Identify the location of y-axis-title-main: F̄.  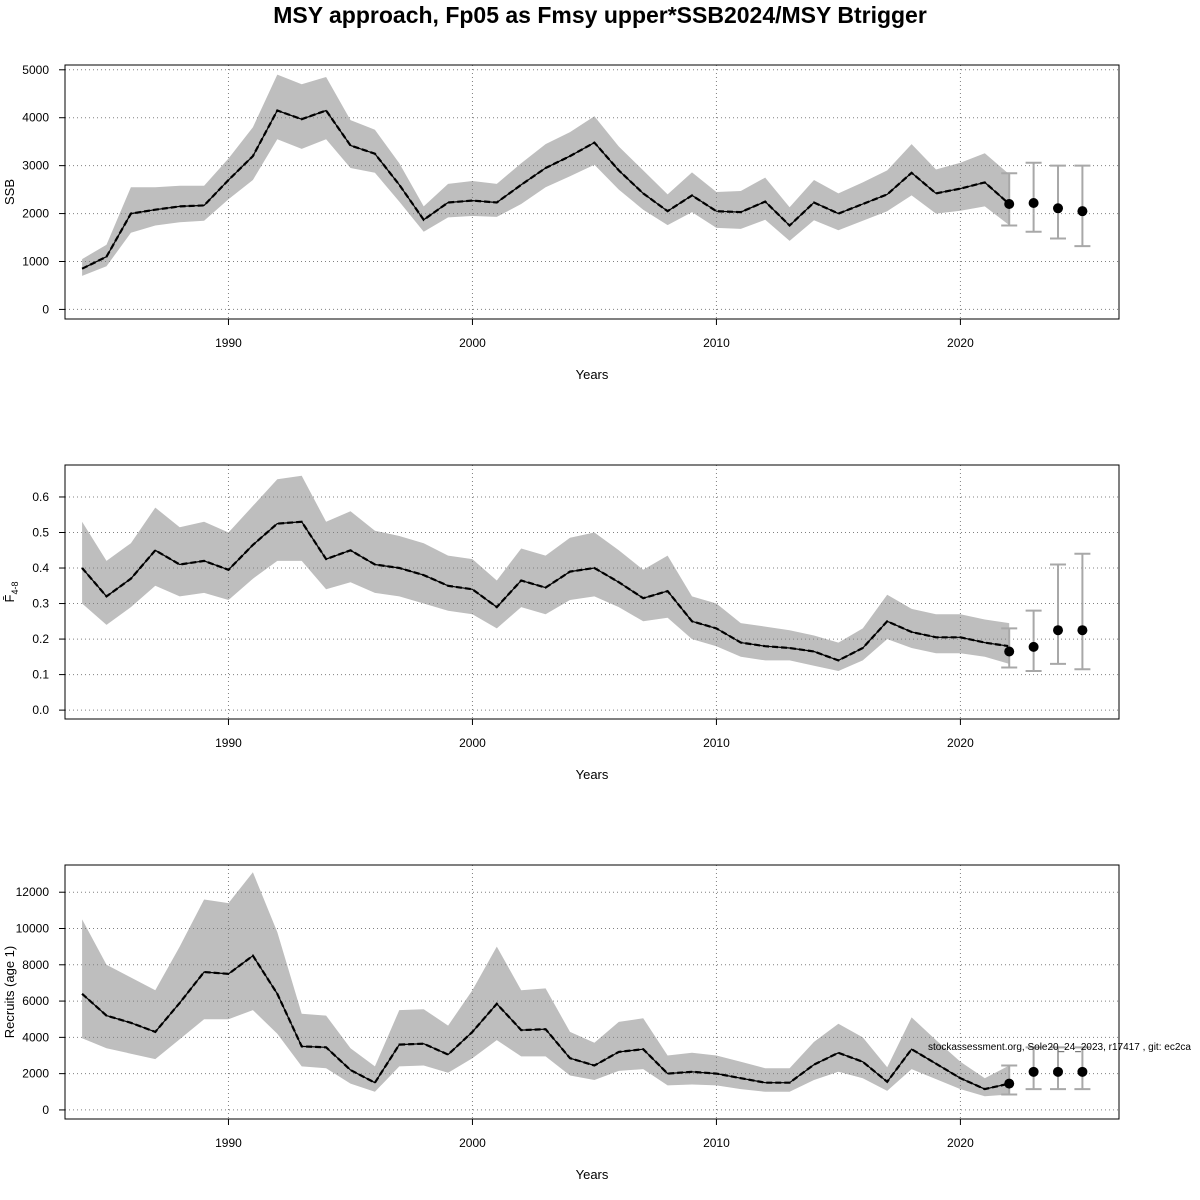
(9, 598).